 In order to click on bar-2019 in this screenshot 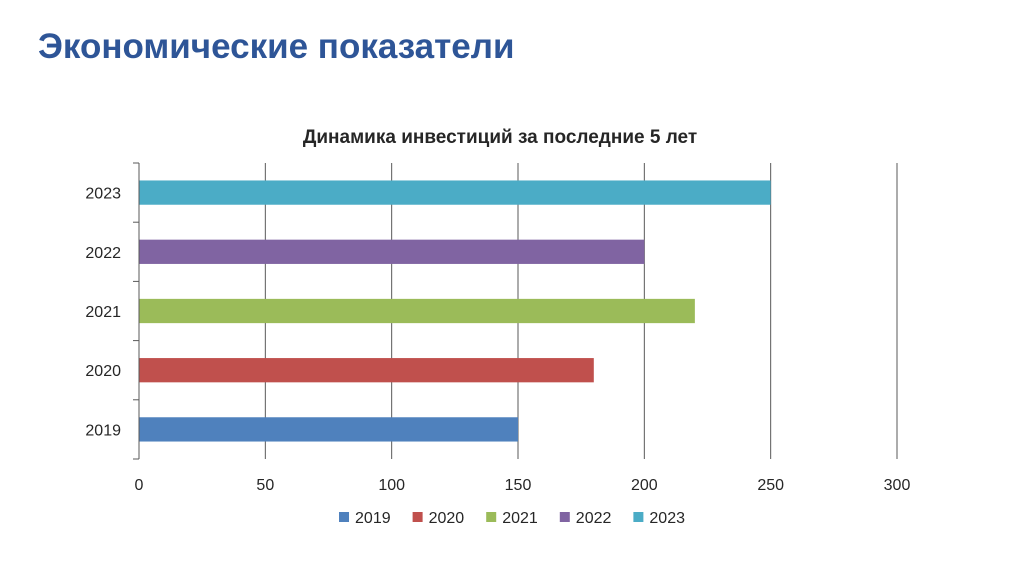, I will do `click(328, 429)`.